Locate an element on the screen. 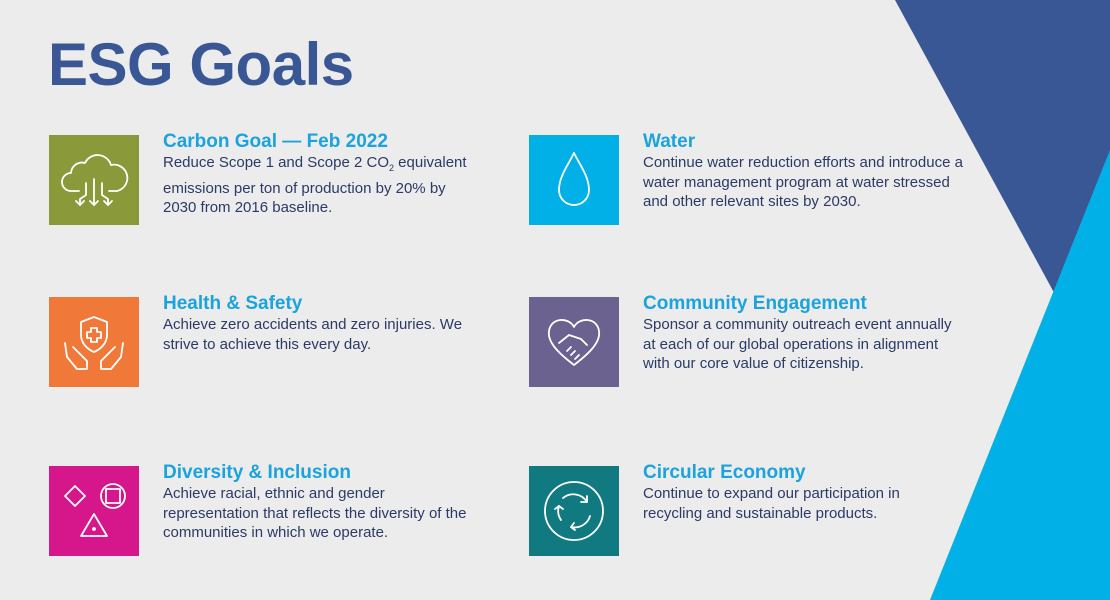 The image size is (1110, 600). page-title: ESG Goals is located at coordinates (201, 64).